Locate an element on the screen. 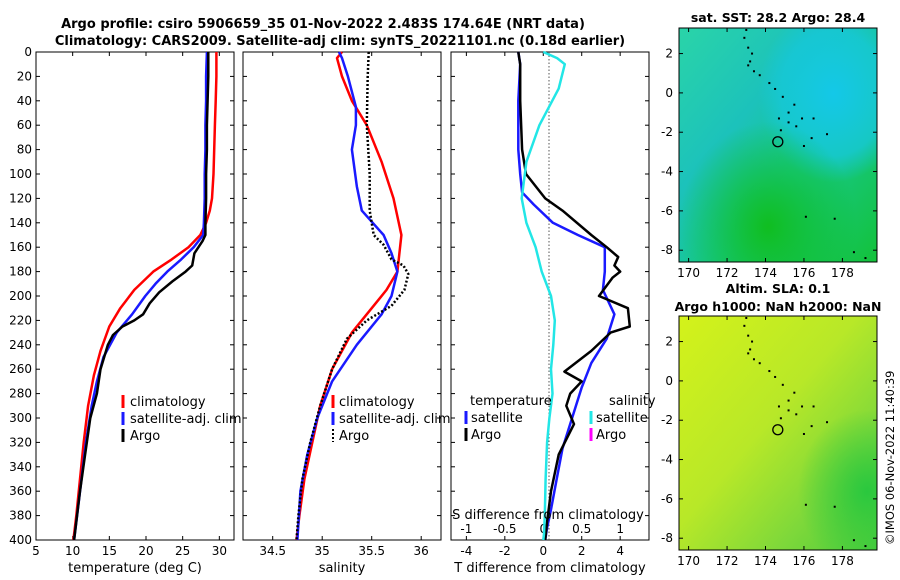 The width and height of the screenshot is (900, 580). x-tick-label: 35.5 is located at coordinates (371, 551).